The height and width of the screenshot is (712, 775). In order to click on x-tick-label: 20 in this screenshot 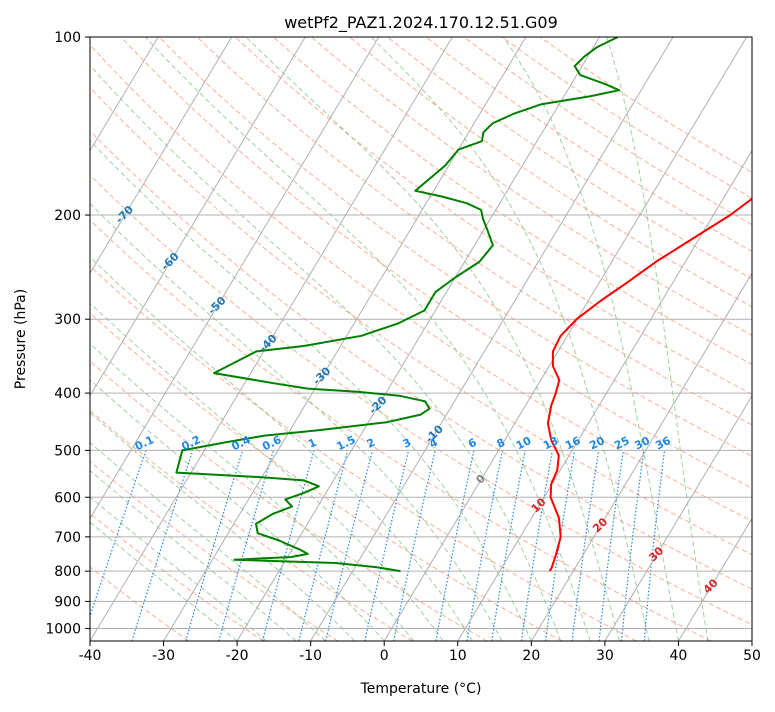, I will do `click(531, 656)`.